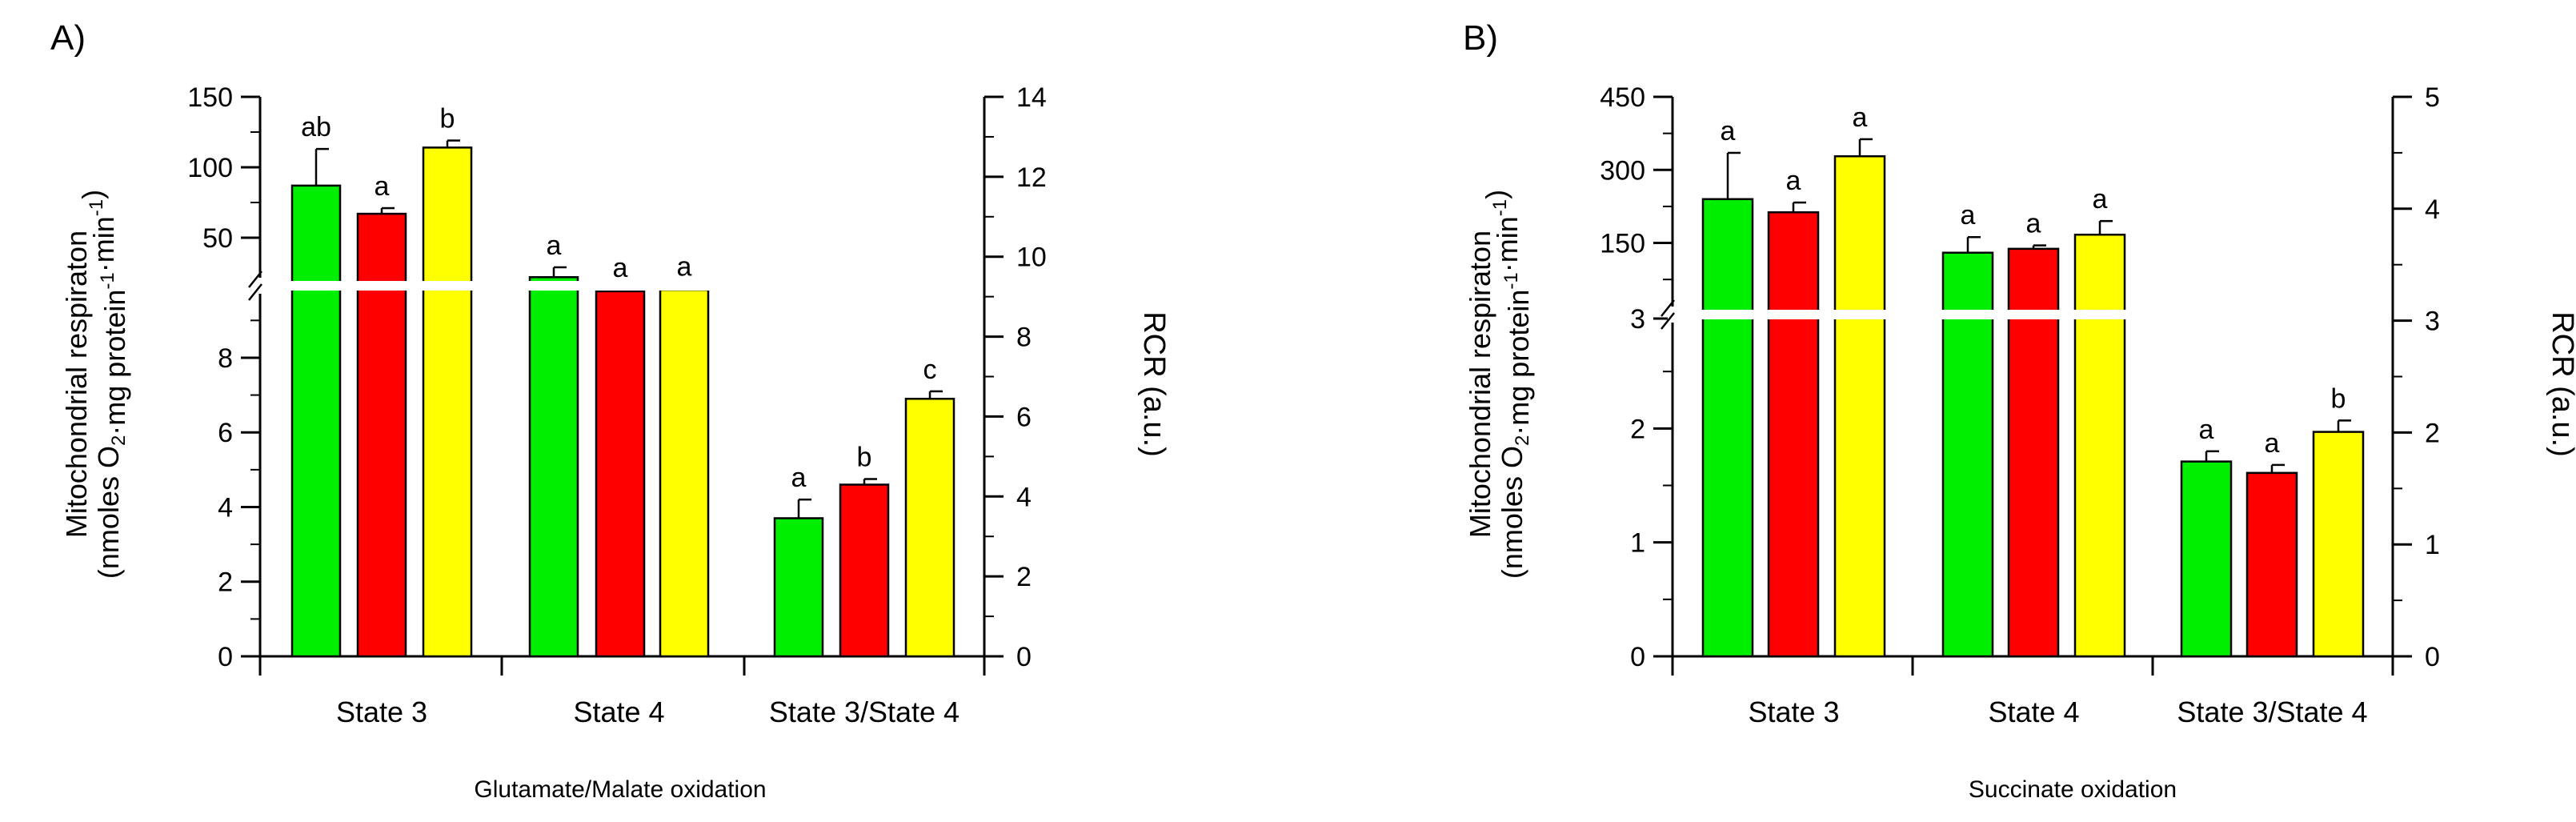 The width and height of the screenshot is (2576, 822). What do you see at coordinates (1024, 338) in the screenshot?
I see `y-tick-label-right: 8` at bounding box center [1024, 338].